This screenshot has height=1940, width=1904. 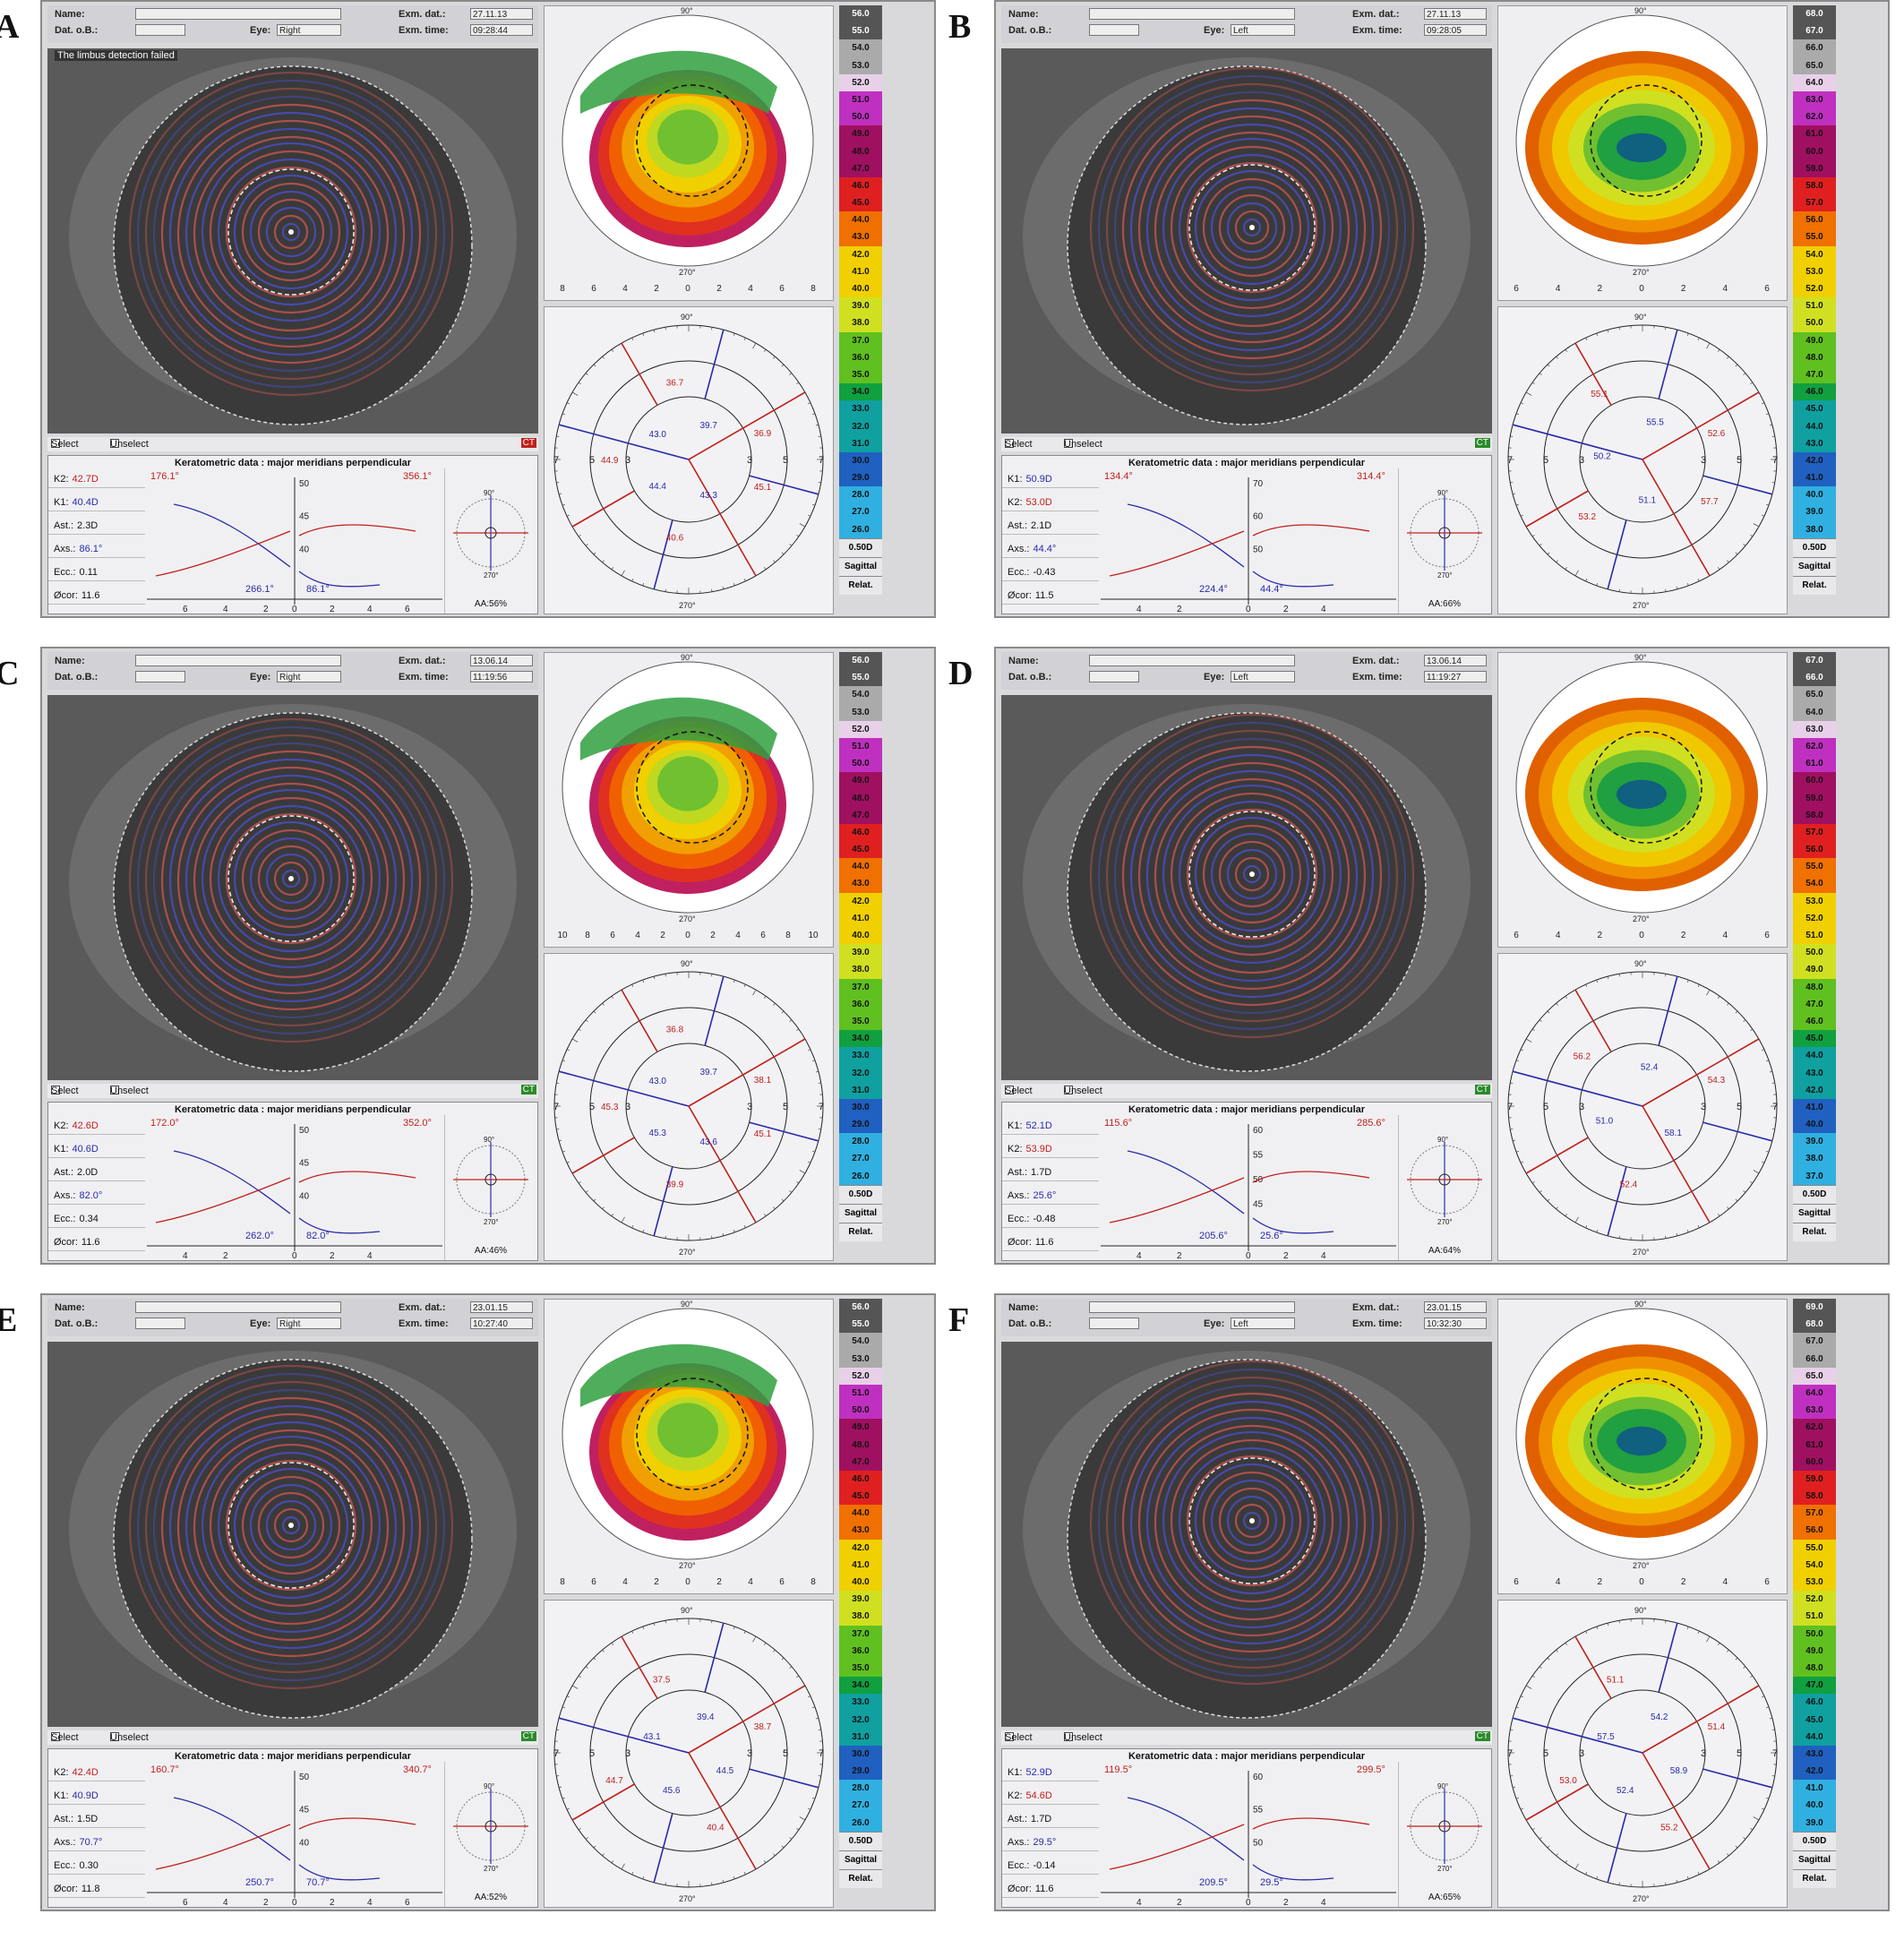 What do you see at coordinates (277, 545) in the screenshot?
I see `flat-meridian-curve` at bounding box center [277, 545].